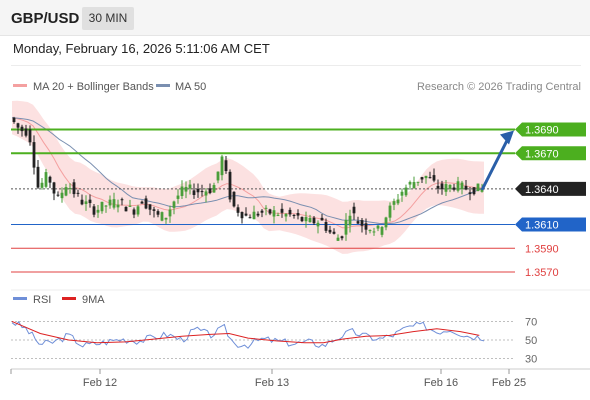 The width and height of the screenshot is (590, 400). What do you see at coordinates (163, 85) in the screenshot?
I see `ma50-legend-swatch` at bounding box center [163, 85].